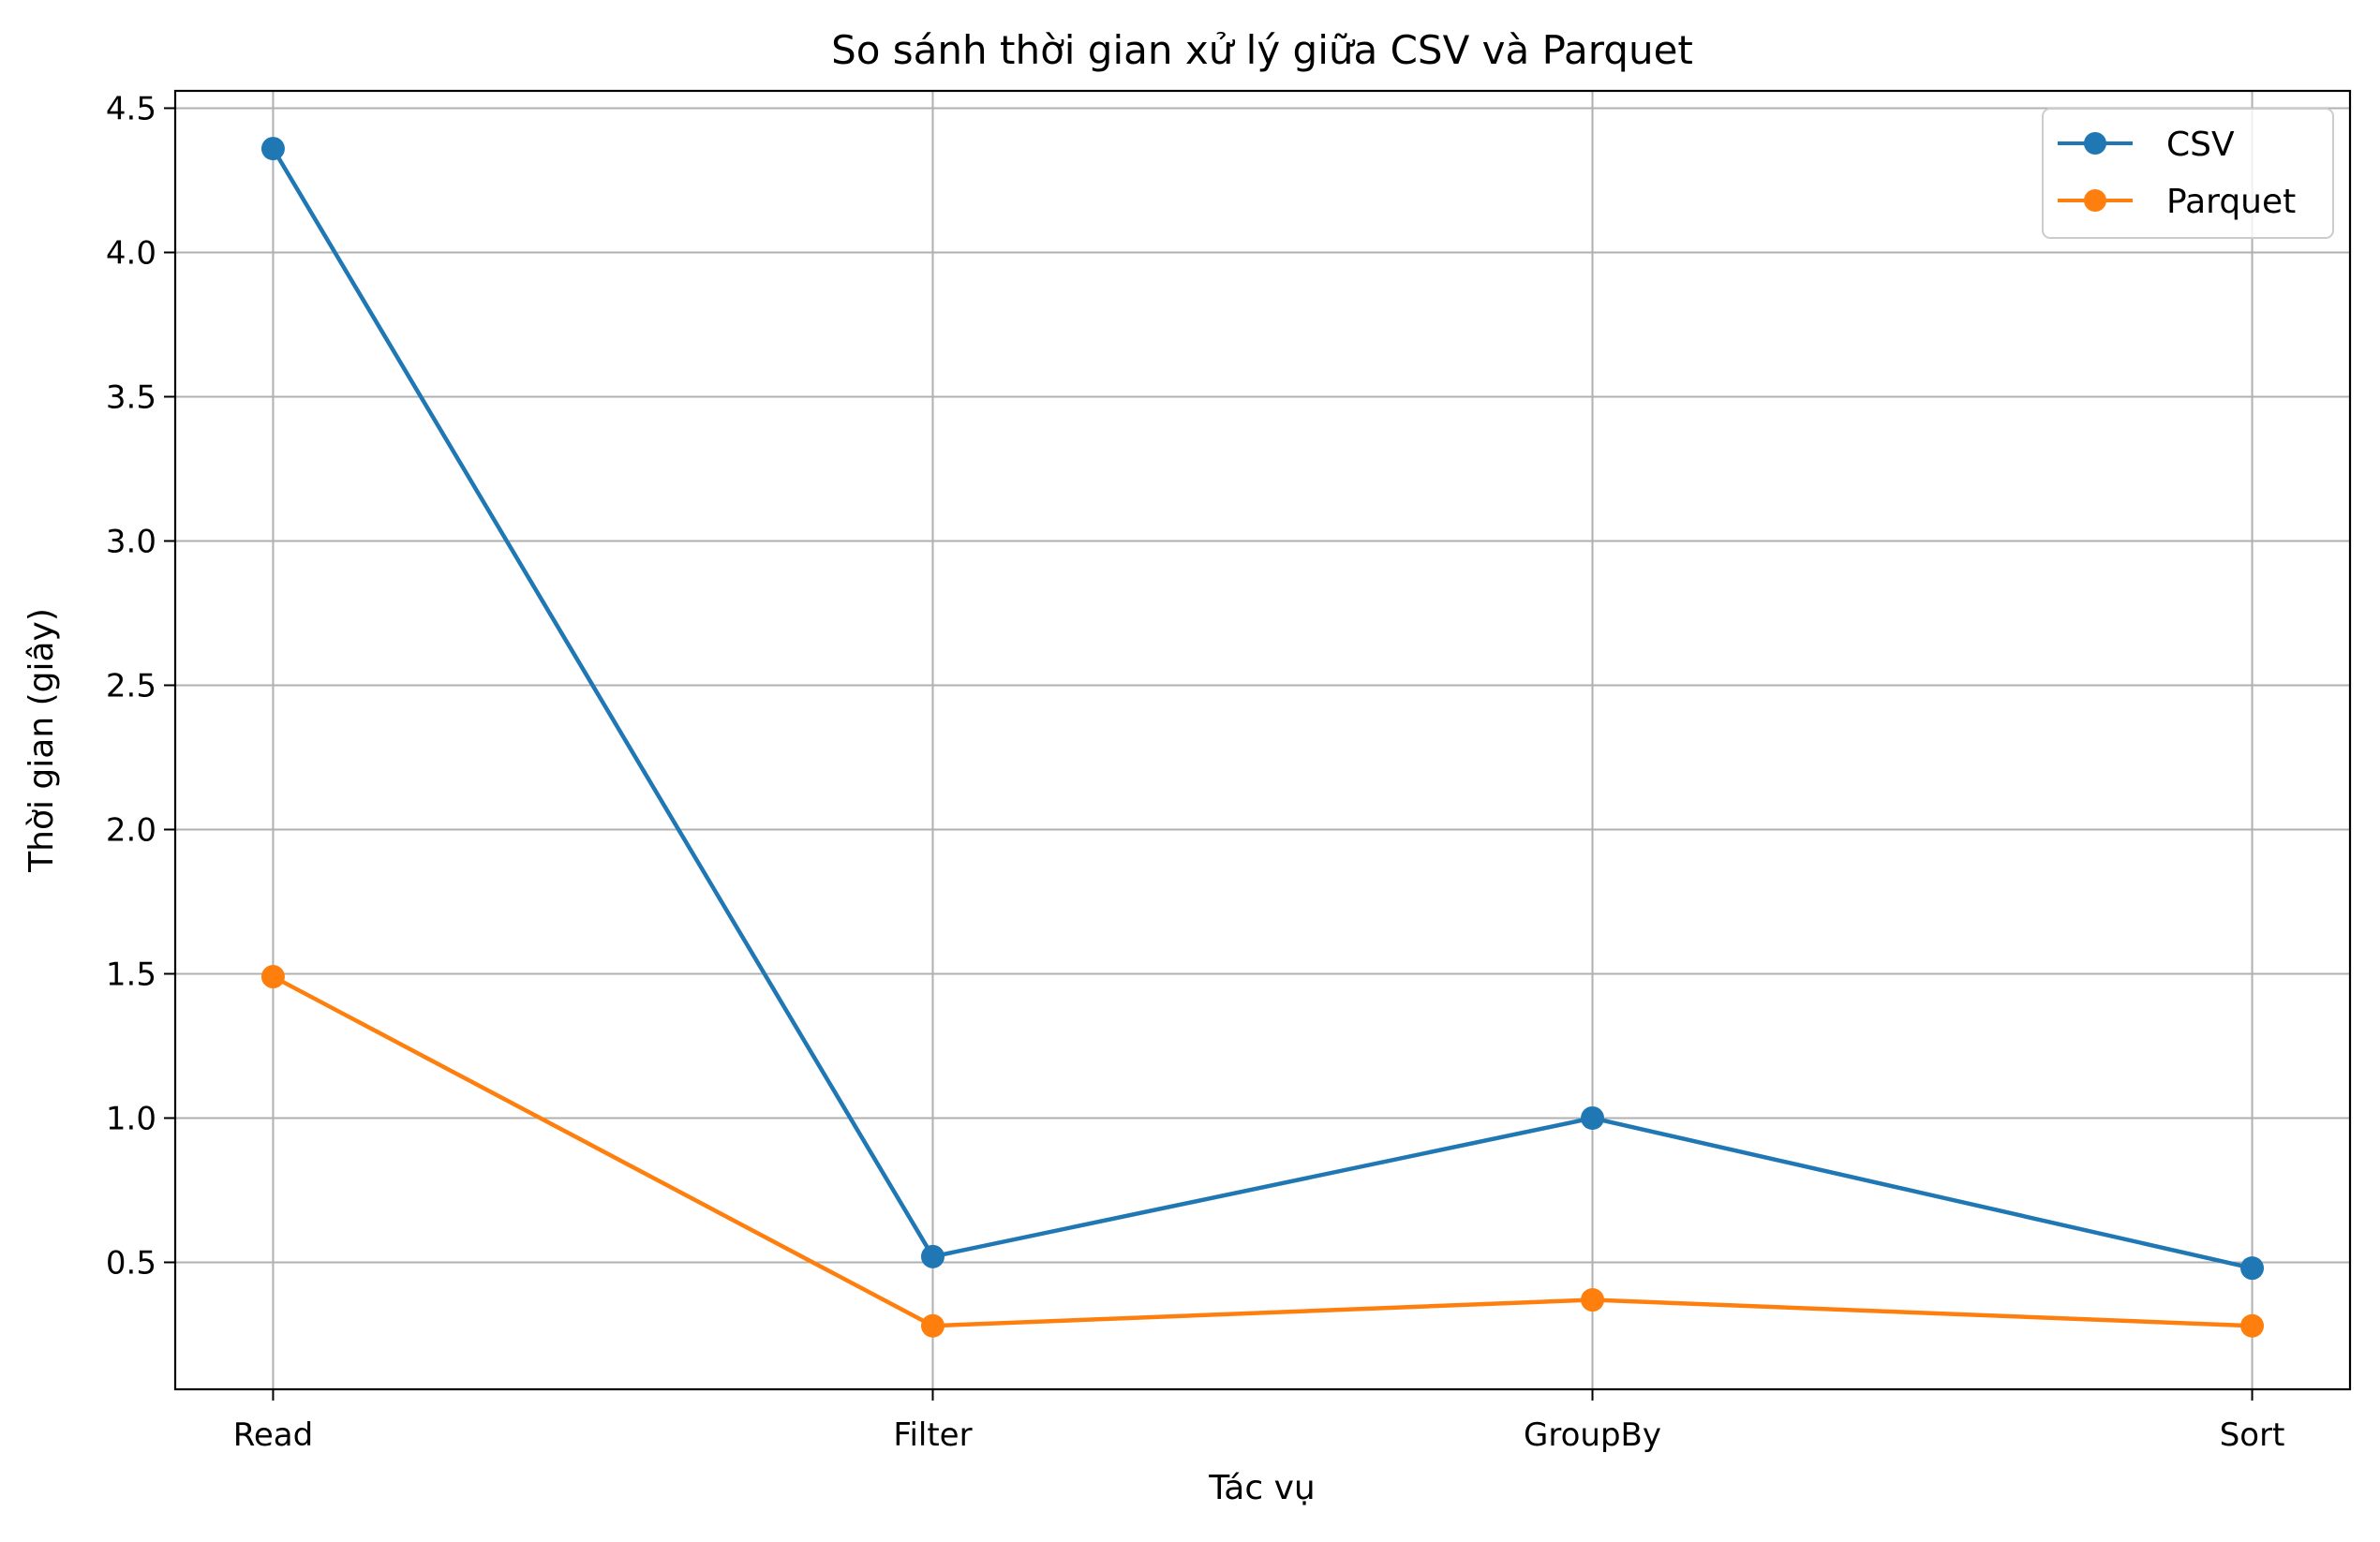  Describe the element at coordinates (131, 541) in the screenshot. I see `y-tick-label: 3.0` at that location.